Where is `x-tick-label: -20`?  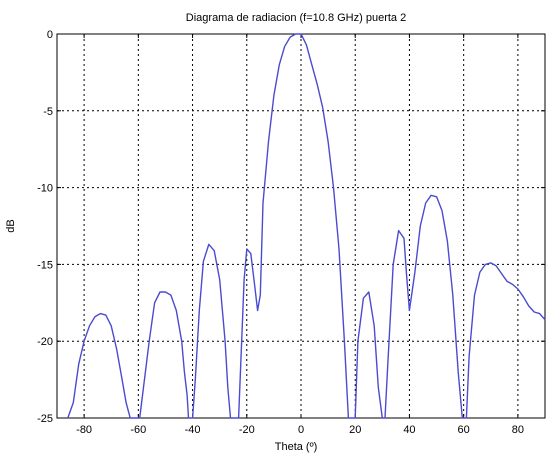 x-tick-label: -20 is located at coordinates (247, 430).